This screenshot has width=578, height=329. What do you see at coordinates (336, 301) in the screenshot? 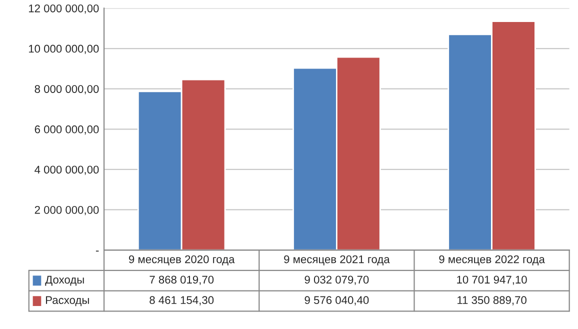
I see `data-label: 9 576 040,40` at bounding box center [336, 301].